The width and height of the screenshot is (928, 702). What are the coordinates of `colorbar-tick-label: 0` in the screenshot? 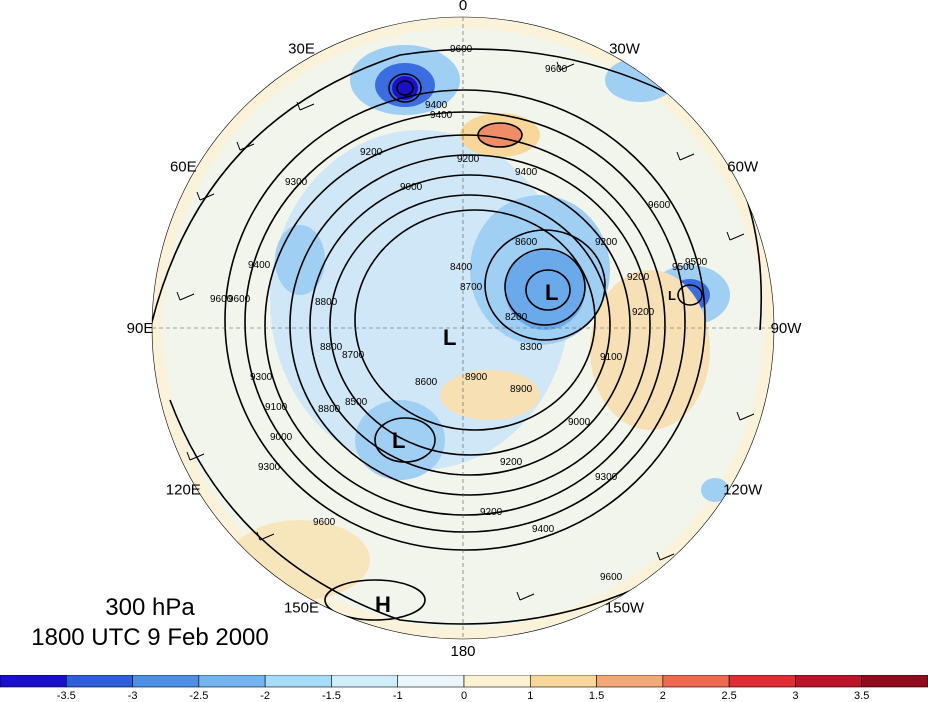 It's located at (464, 696).